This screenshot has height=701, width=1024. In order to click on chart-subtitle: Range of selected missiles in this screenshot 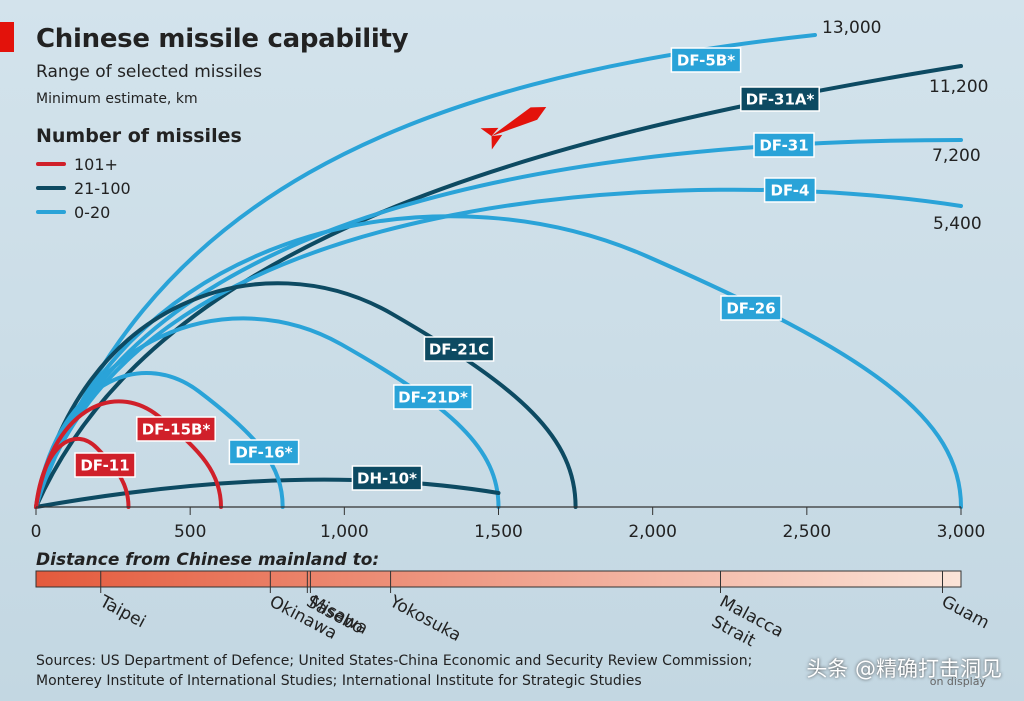, I will do `click(149, 72)`.